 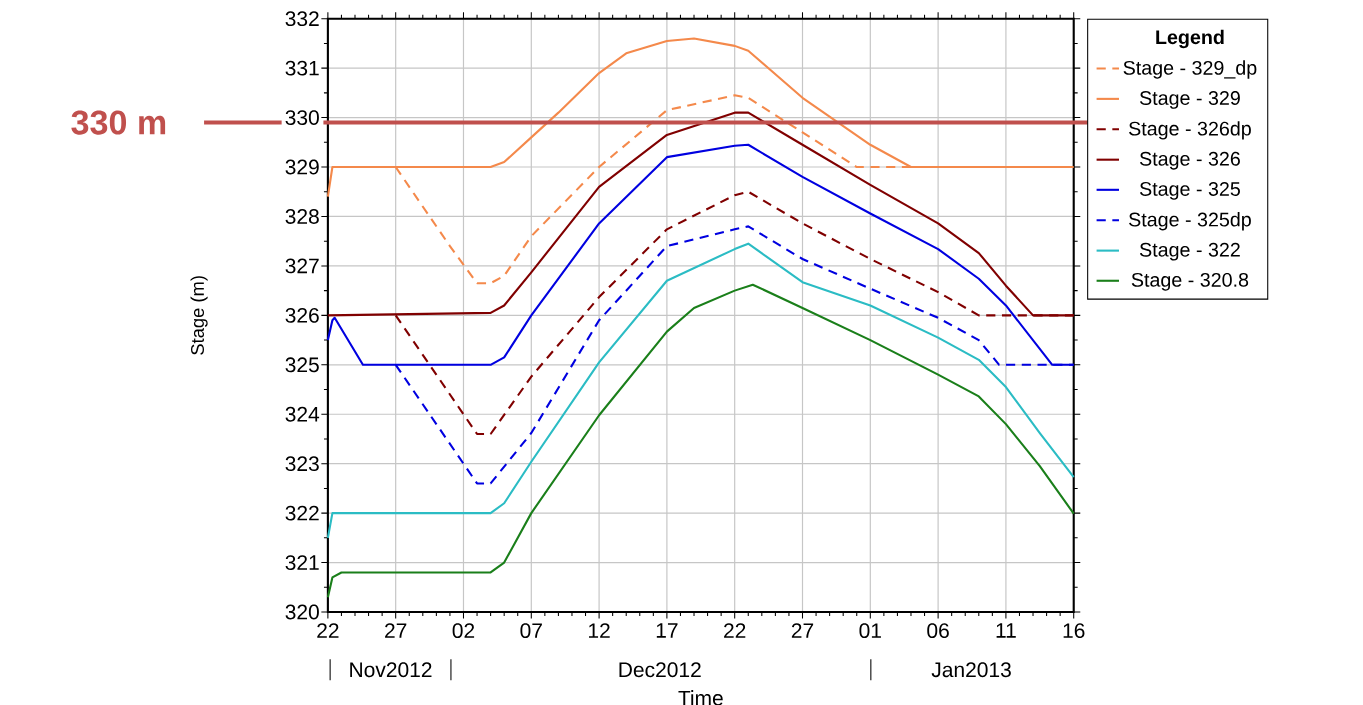 What do you see at coordinates (302, 513) in the screenshot?
I see `y-tick-label: 322` at bounding box center [302, 513].